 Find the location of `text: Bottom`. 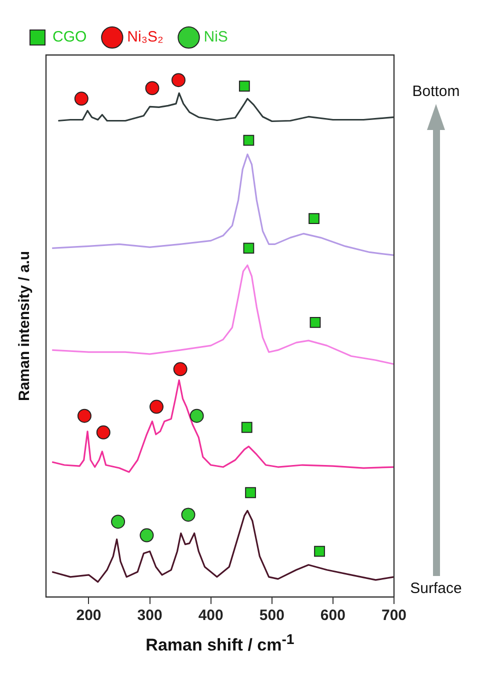

text: Bottom is located at coordinates (436, 91).